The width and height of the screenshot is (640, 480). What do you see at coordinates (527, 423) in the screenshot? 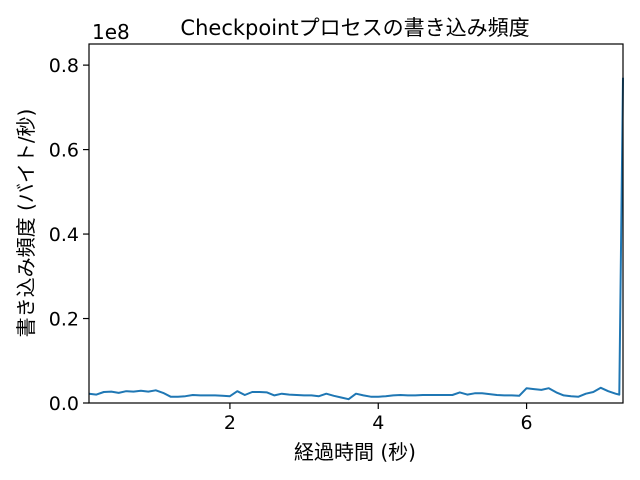
I see `x-tick-label: 6` at bounding box center [527, 423].